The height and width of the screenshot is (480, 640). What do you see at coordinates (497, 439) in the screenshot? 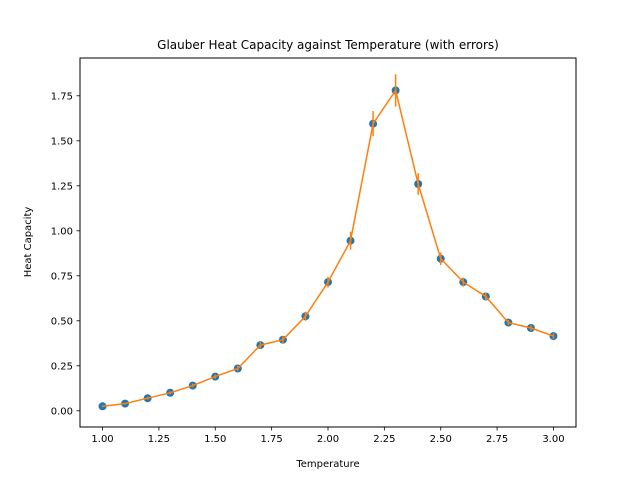
I see `x-tick-label: 2.75` at bounding box center [497, 439].